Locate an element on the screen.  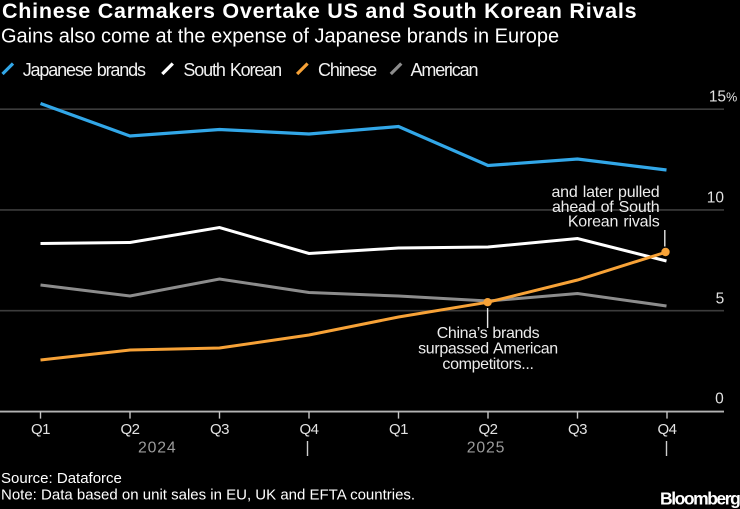
svg-text: 2025 is located at coordinates (486, 447).